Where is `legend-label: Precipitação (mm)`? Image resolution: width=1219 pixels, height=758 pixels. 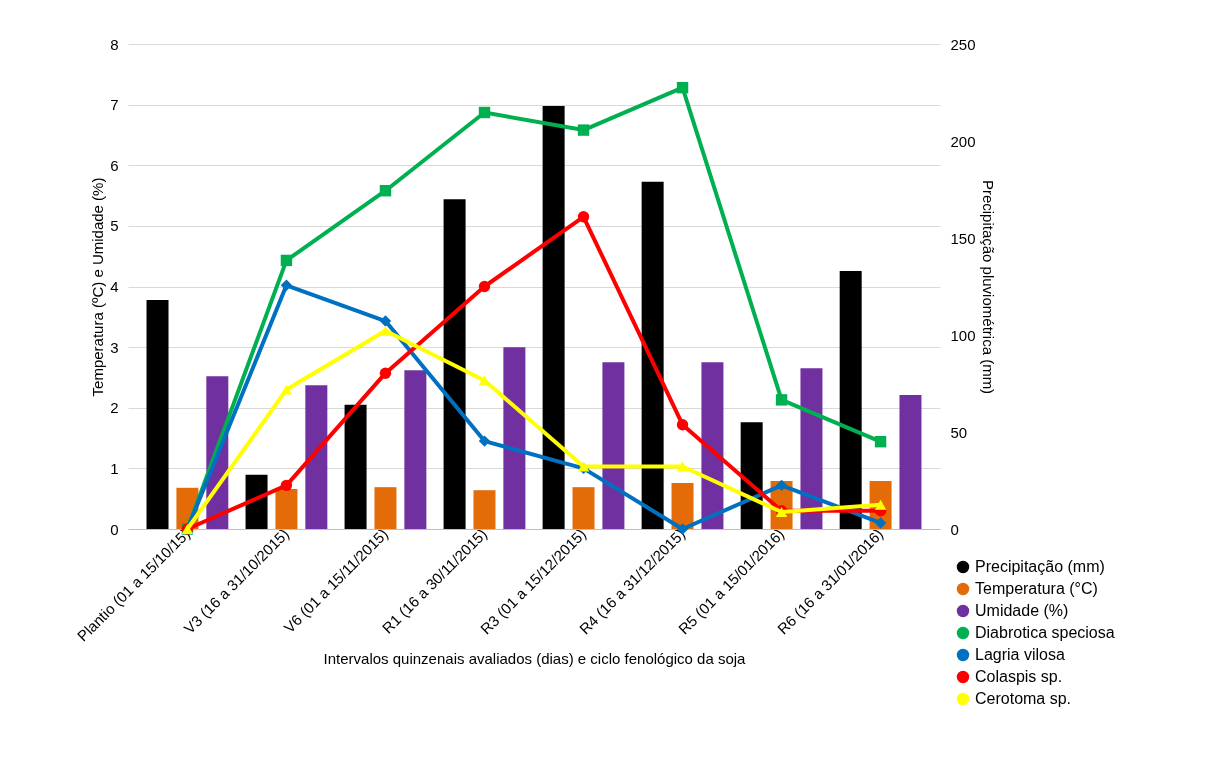
legend-label: Precipitação (mm) is located at coordinates (1040, 566).